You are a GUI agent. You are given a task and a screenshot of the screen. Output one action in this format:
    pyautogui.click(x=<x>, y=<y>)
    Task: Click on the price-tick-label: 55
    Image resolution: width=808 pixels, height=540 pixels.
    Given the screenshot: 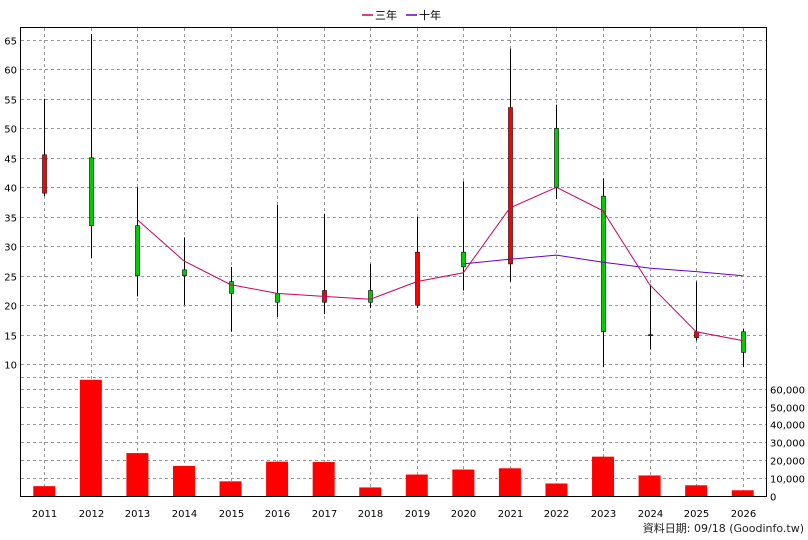 What is the action you would take?
    pyautogui.click(x=10, y=101)
    